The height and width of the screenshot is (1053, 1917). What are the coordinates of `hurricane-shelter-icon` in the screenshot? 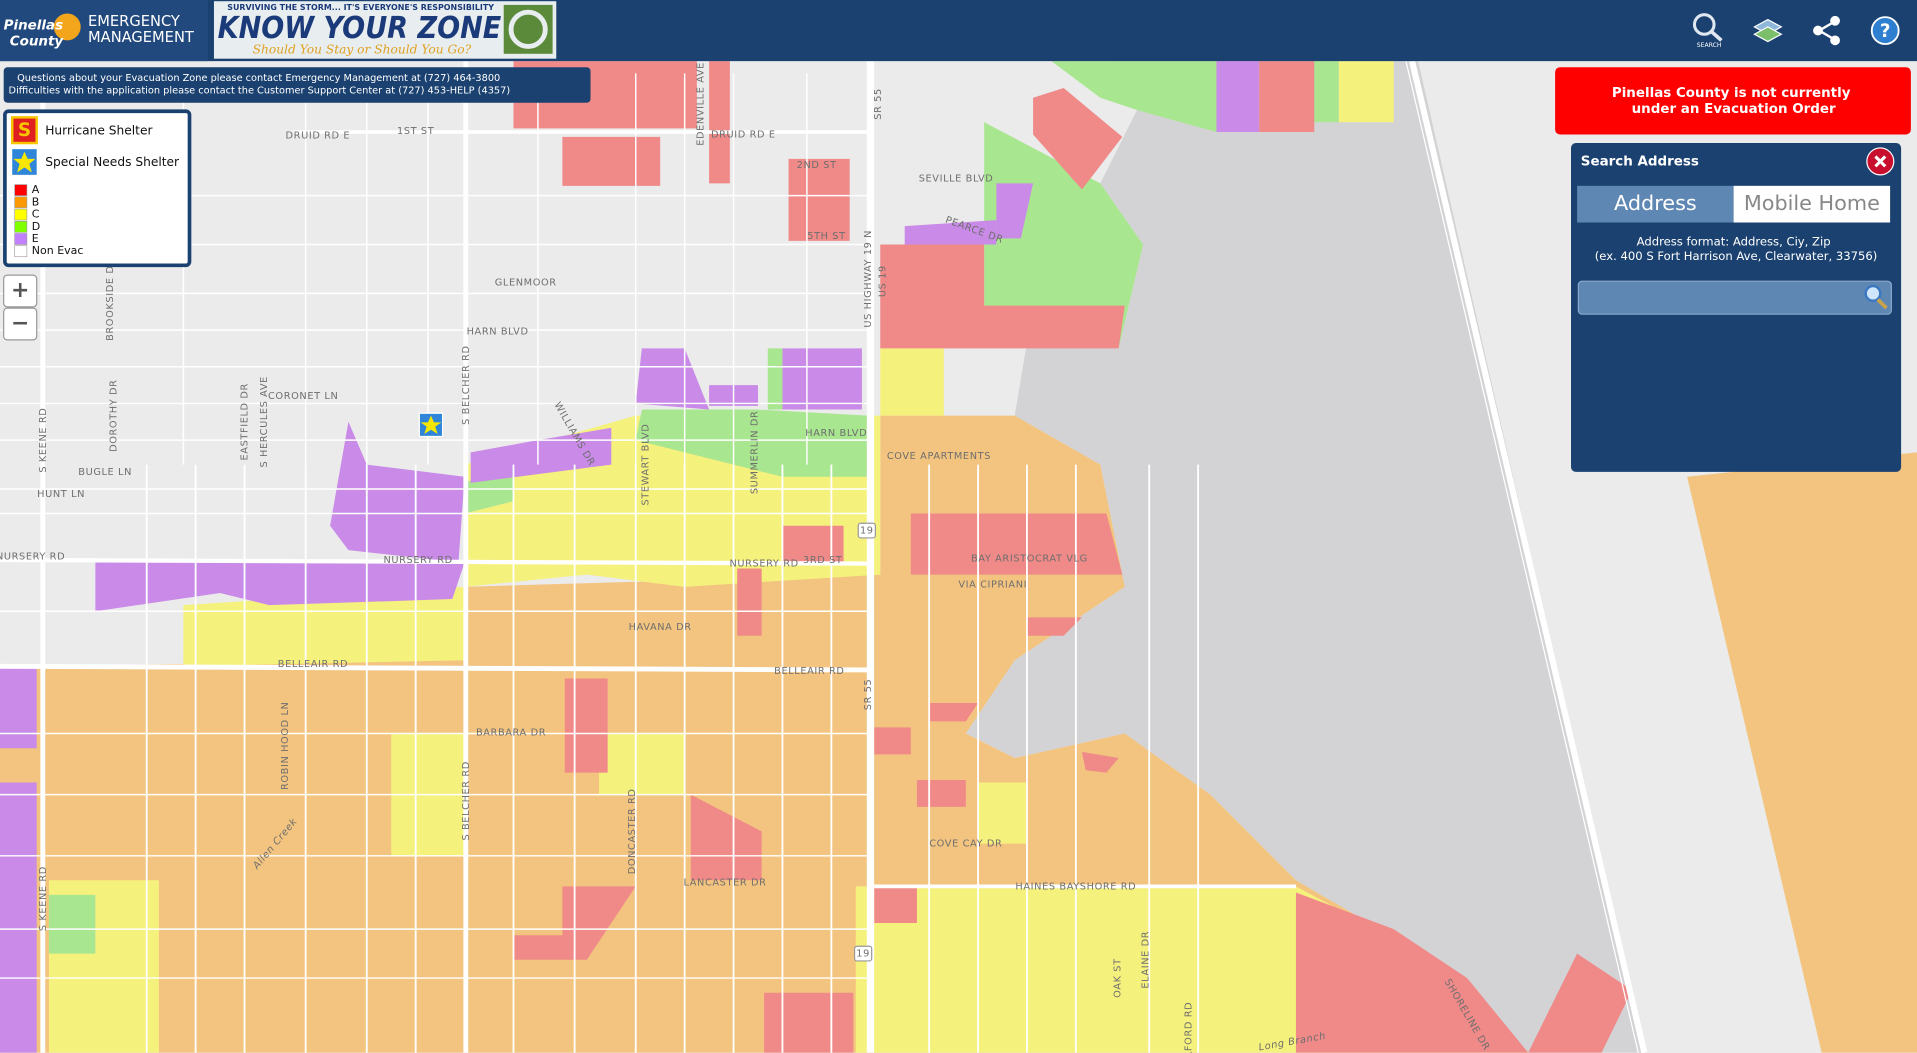 It's located at (24, 130).